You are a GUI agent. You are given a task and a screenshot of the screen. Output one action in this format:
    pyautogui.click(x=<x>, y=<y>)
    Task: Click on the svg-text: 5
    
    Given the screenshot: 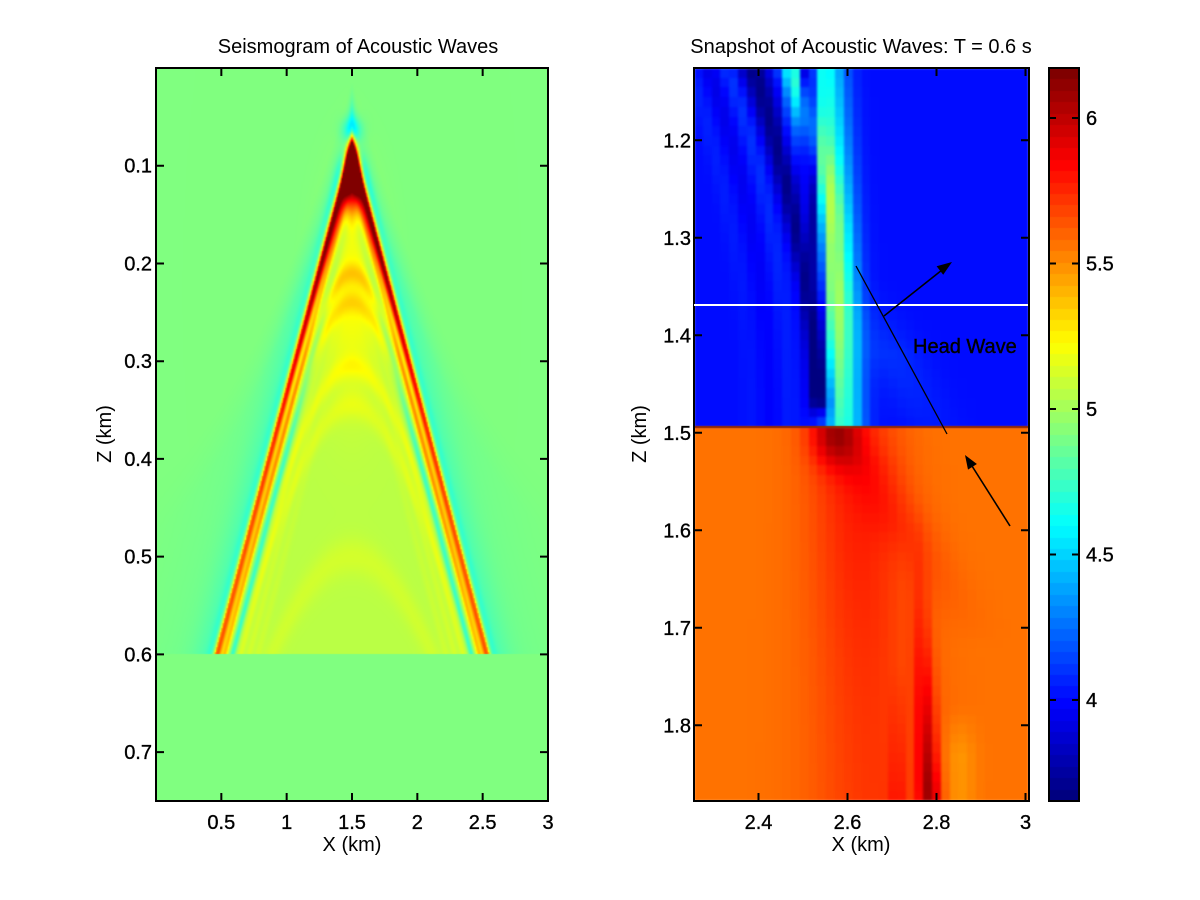 What is the action you would take?
    pyautogui.click(x=1091, y=410)
    